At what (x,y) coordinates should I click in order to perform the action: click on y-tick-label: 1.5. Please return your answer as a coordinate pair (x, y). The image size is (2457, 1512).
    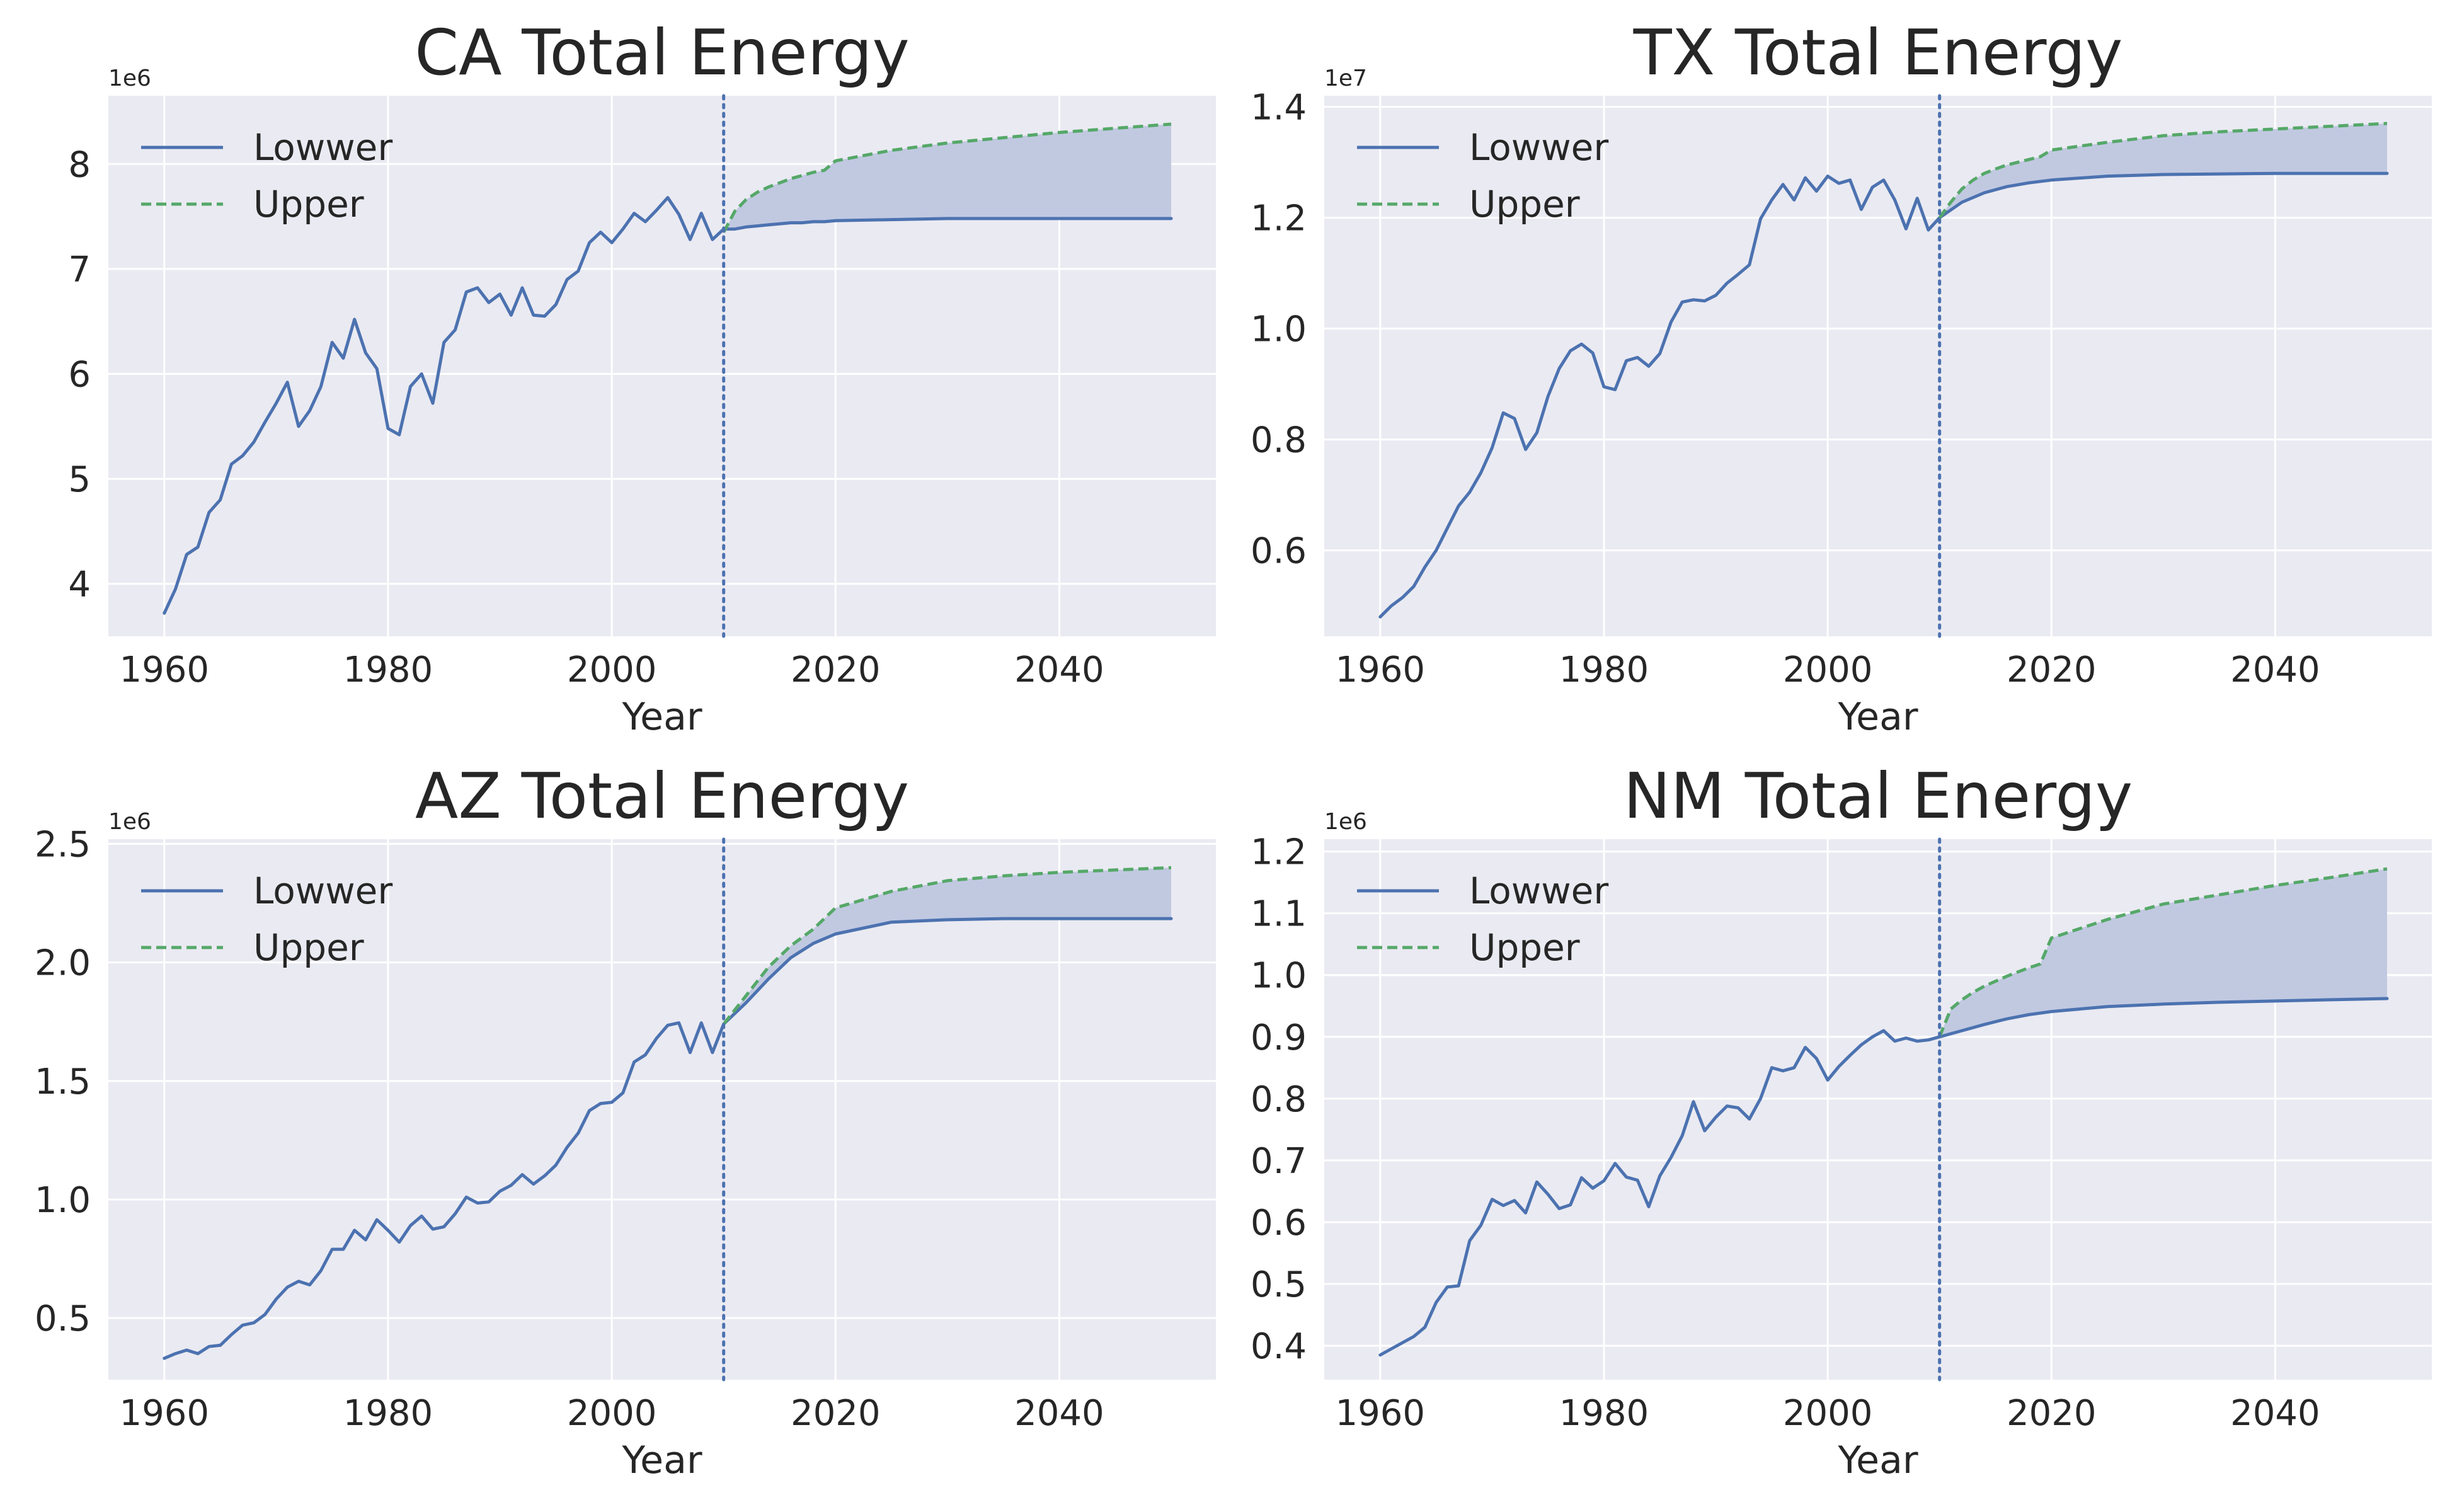
    Looking at the image, I should click on (63, 1082).